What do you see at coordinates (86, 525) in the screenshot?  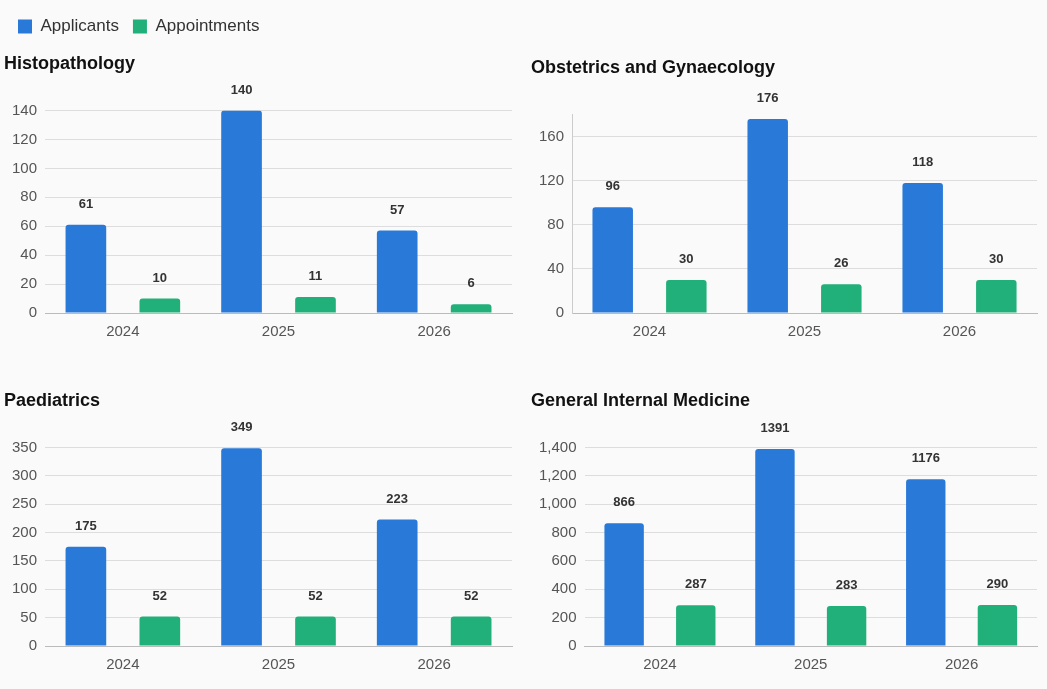 I see `data-label: 175` at bounding box center [86, 525].